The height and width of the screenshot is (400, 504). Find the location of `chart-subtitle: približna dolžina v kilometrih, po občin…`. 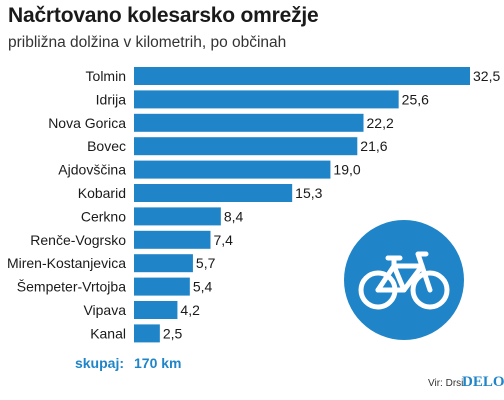

chart-subtitle: približna dolžina v kilometrih, po občin… is located at coordinates (147, 42).